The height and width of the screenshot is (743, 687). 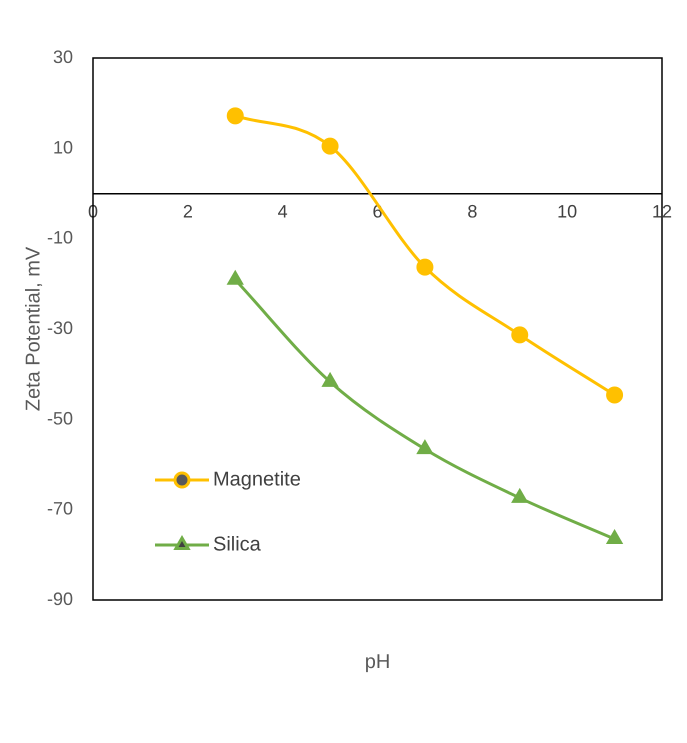 What do you see at coordinates (283, 211) in the screenshot?
I see `x-tick-label: 4` at bounding box center [283, 211].